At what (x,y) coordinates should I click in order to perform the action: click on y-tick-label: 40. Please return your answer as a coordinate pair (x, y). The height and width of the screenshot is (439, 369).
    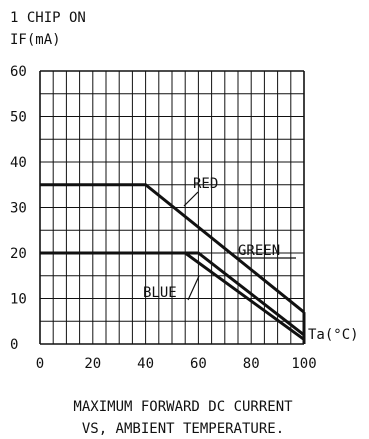
    Looking at the image, I should click on (18, 163).